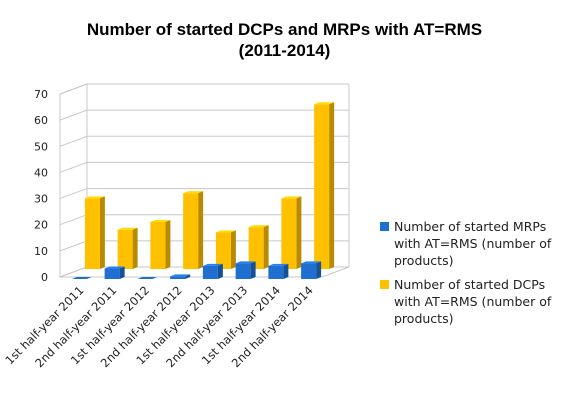  Describe the element at coordinates (41, 225) in the screenshot. I see `y-tick-label: 20` at that location.